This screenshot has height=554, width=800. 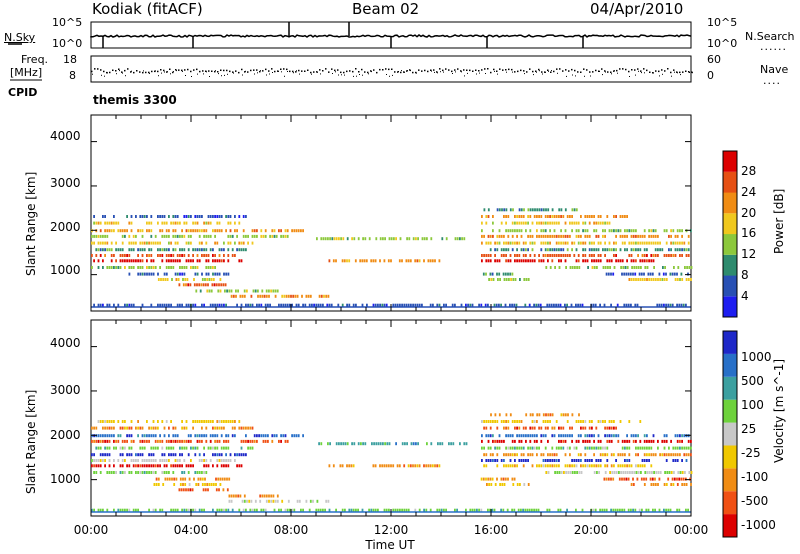 What do you see at coordinates (65, 183) in the screenshot?
I see `power-ytick-3000: 3000` at bounding box center [65, 183].